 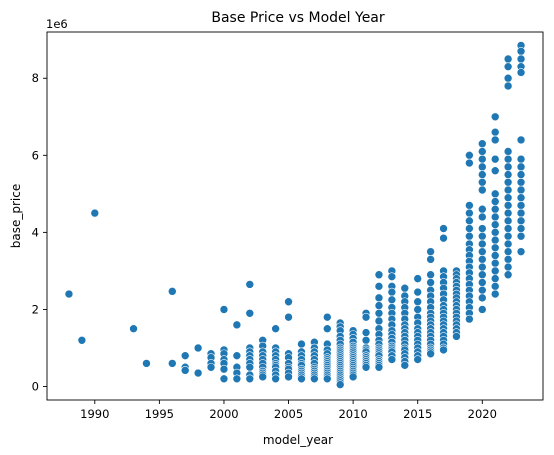 What do you see at coordinates (352, 414) in the screenshot?
I see `x-tick-label: 2010` at bounding box center [352, 414].